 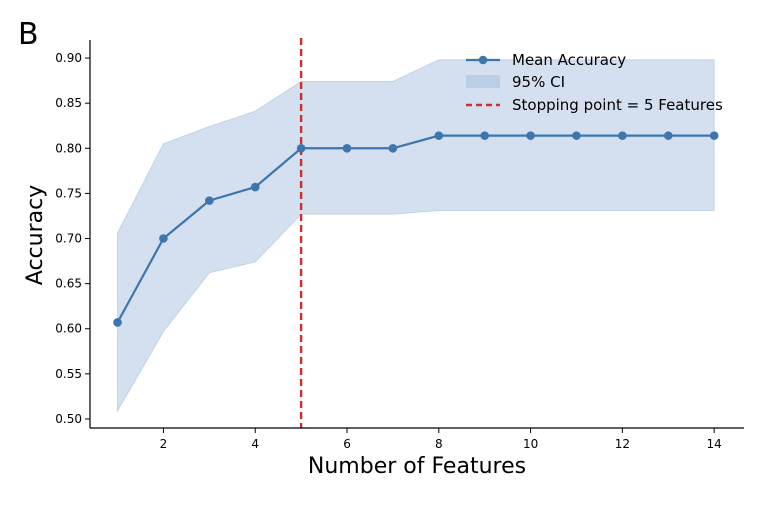 What do you see at coordinates (714, 444) in the screenshot?
I see `x-tick-label: 14` at bounding box center [714, 444].